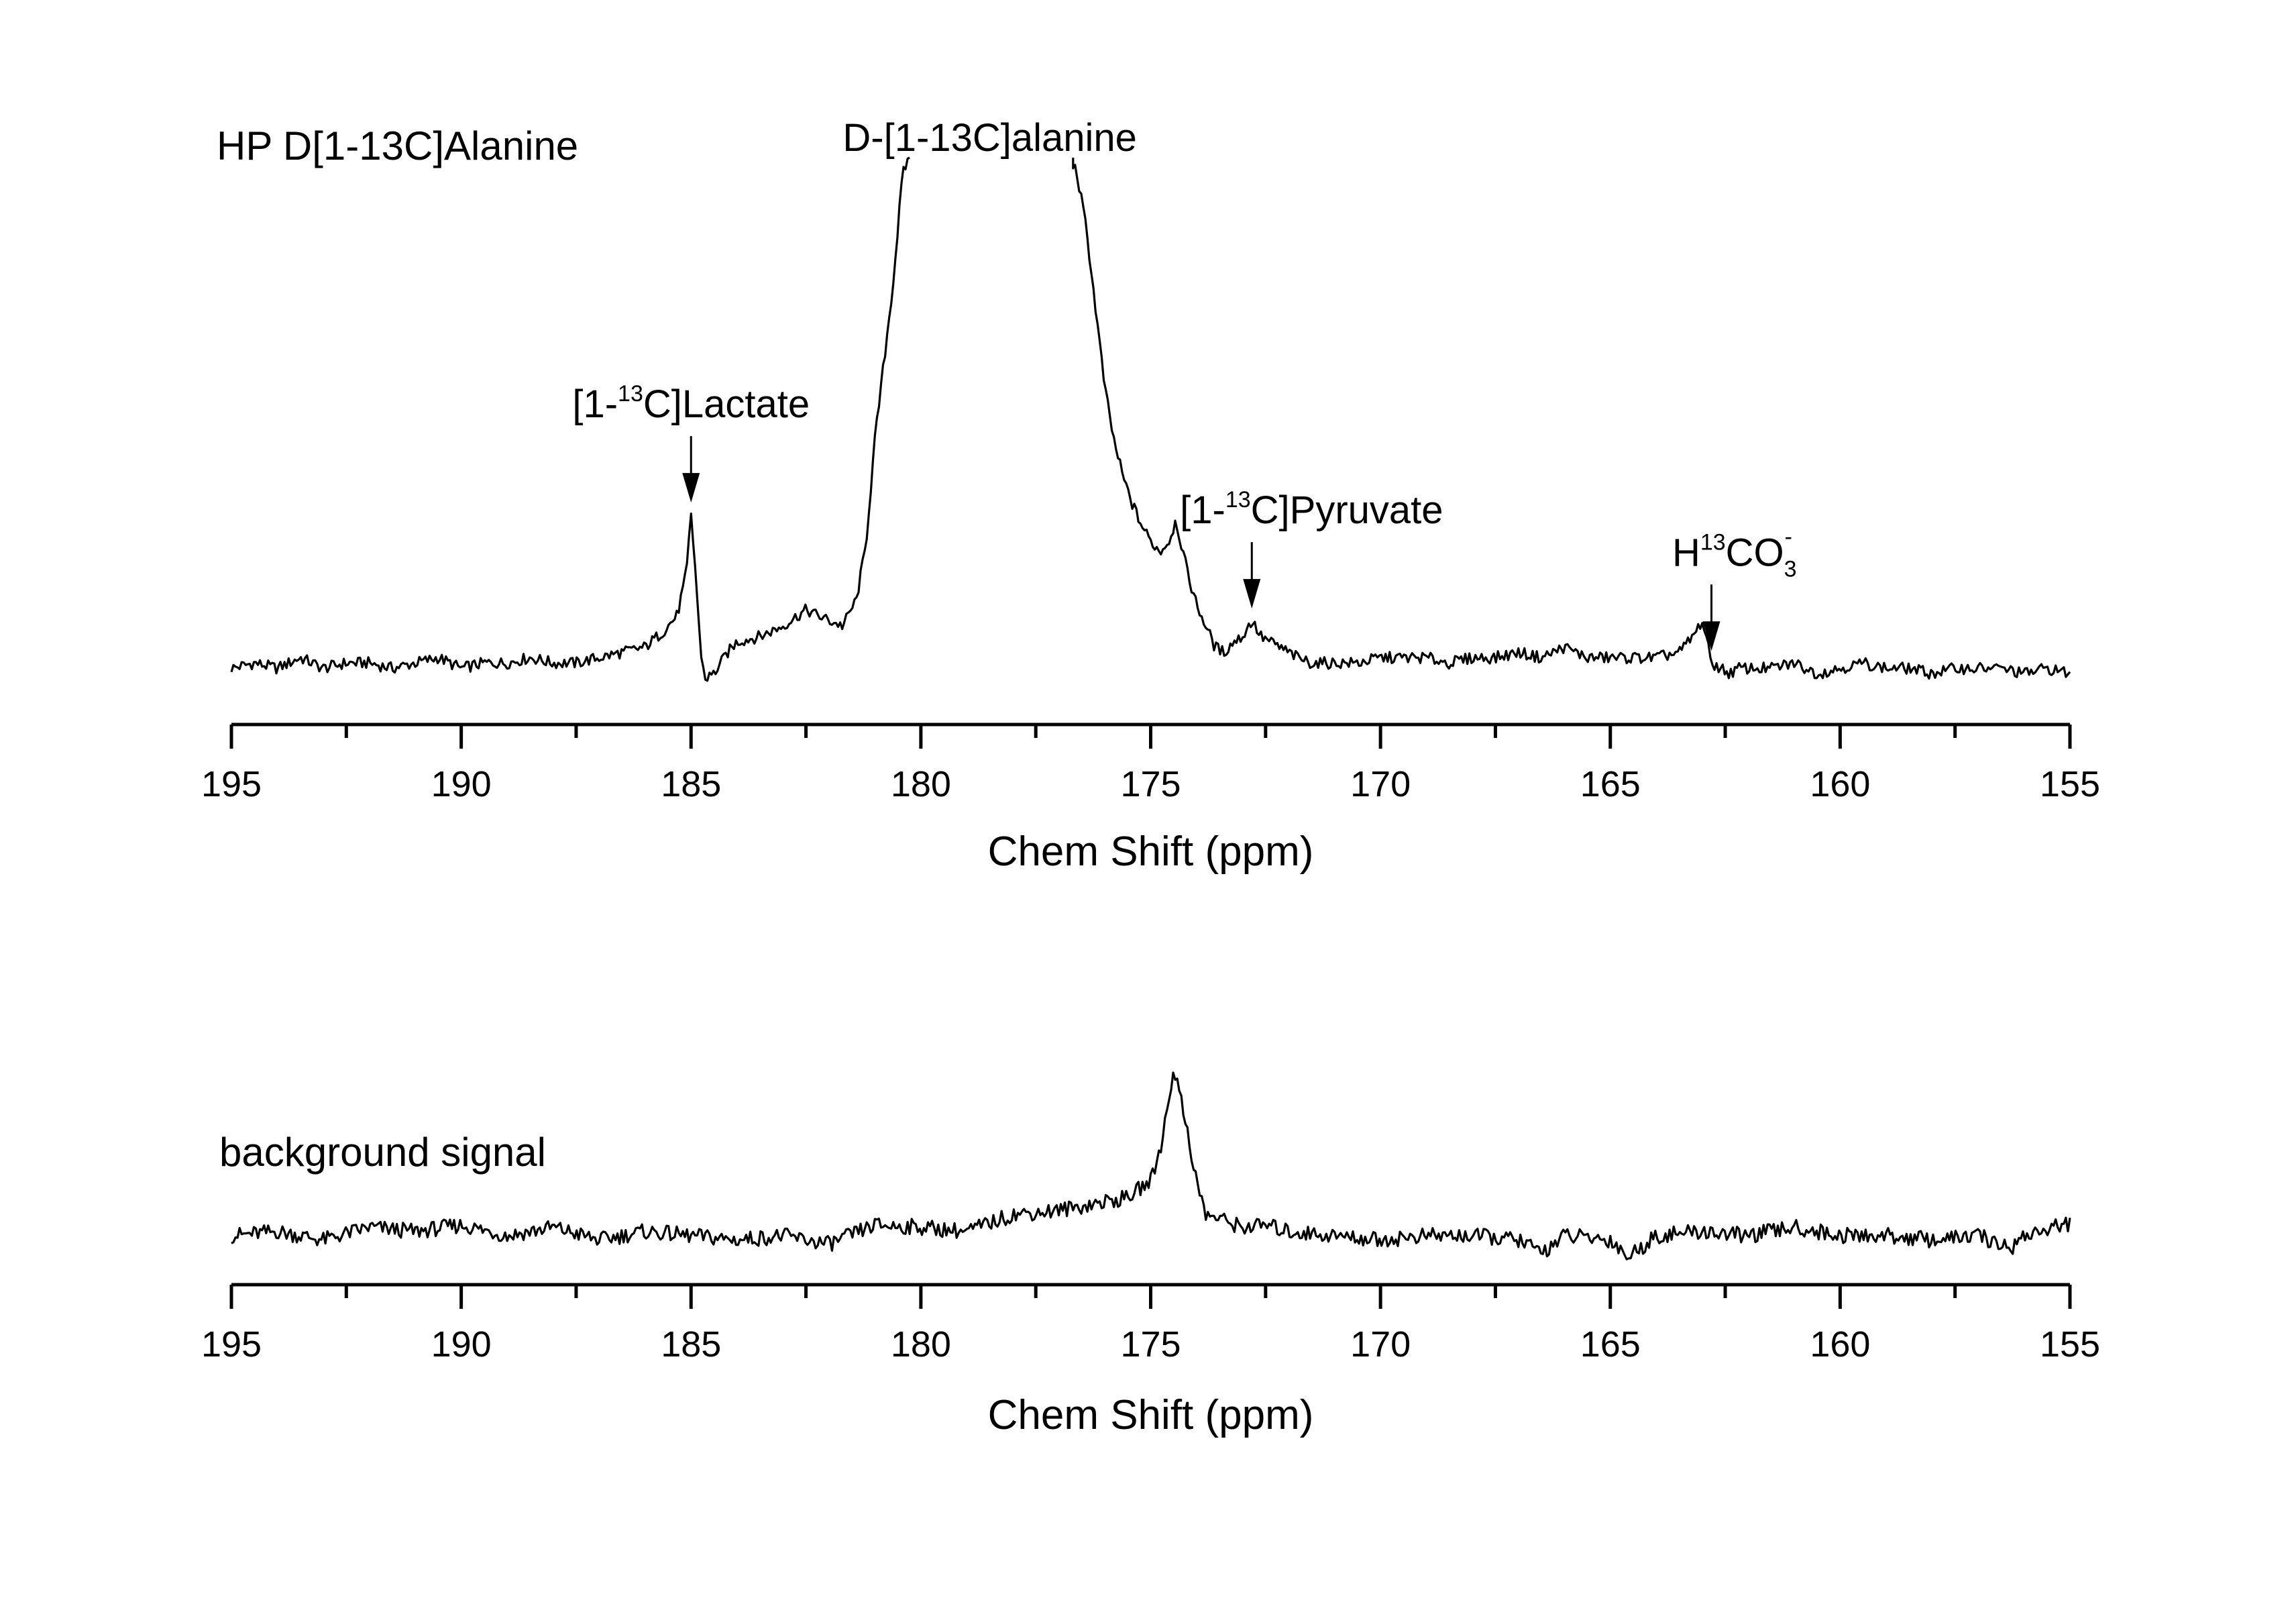  What do you see at coordinates (1151, 851) in the screenshot?
I see `x-axis-title: Chem Shift (ppm)` at bounding box center [1151, 851].